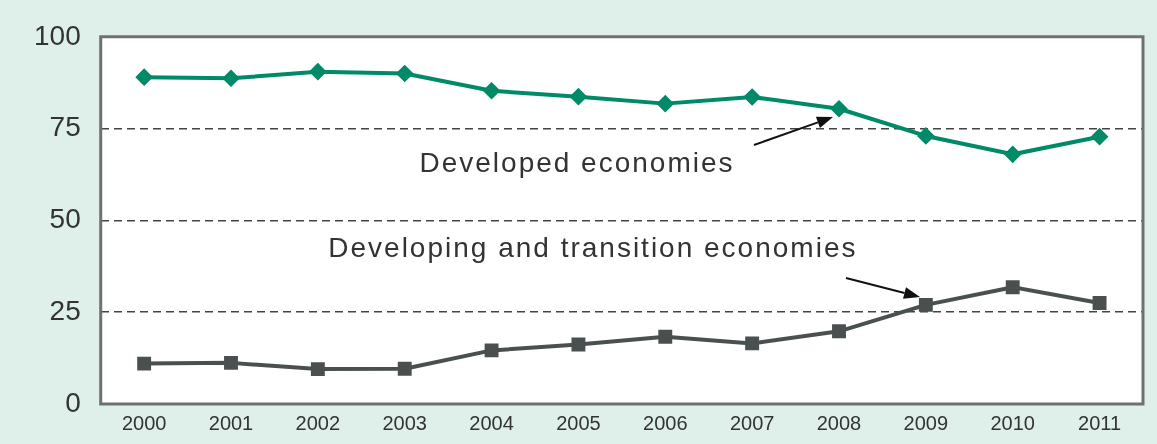 This screenshot has width=1157, height=444. What do you see at coordinates (593, 247) in the screenshot?
I see `annotation: Developing and transition economies` at bounding box center [593, 247].